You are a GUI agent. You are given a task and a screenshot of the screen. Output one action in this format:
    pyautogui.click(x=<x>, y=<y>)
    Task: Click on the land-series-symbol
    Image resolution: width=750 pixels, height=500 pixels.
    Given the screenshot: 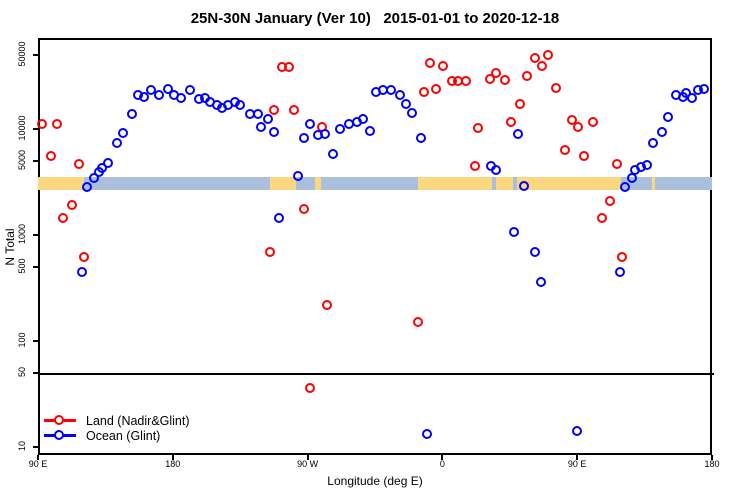 What is the action you would take?
    pyautogui.click(x=60, y=420)
    